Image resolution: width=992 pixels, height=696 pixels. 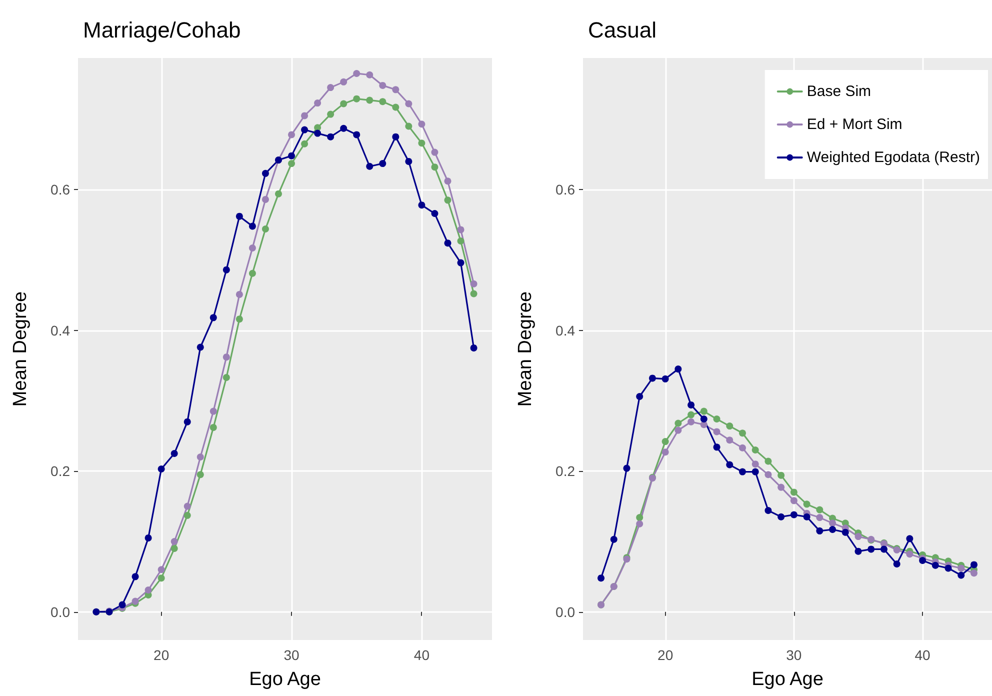 What do you see at coordinates (60, 471) in the screenshot?
I see `y-tick-label: 0.2` at bounding box center [60, 471].